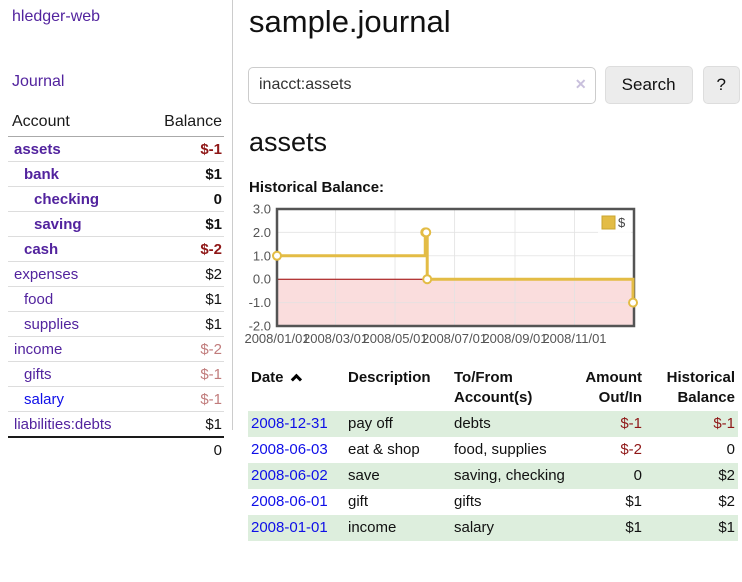 Image resolution: width=742 pixels, height=582 pixels. I want to click on transaction-balance: 0, so click(730, 449).